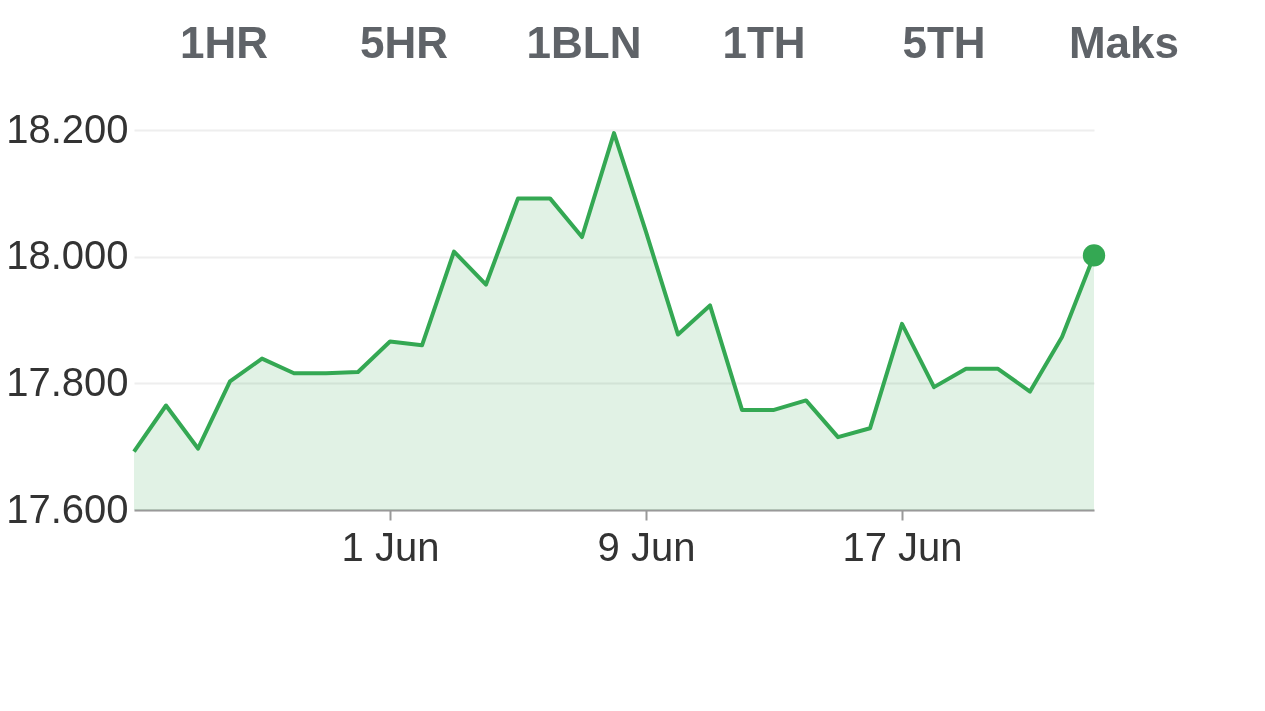 The height and width of the screenshot is (711, 1265). I want to click on x-tick-label: 17 Jun, so click(902, 546).